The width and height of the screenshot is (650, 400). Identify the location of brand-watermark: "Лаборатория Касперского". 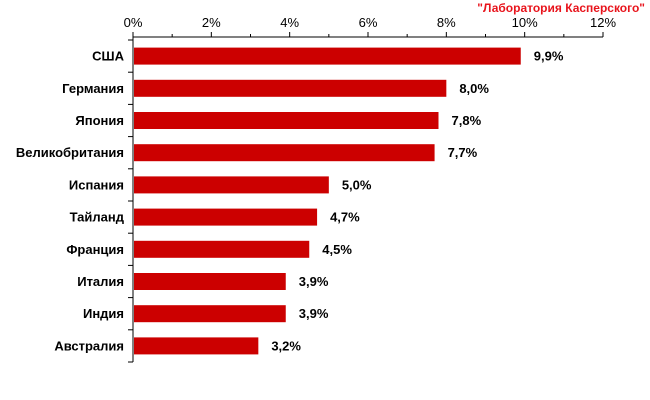
(561, 8).